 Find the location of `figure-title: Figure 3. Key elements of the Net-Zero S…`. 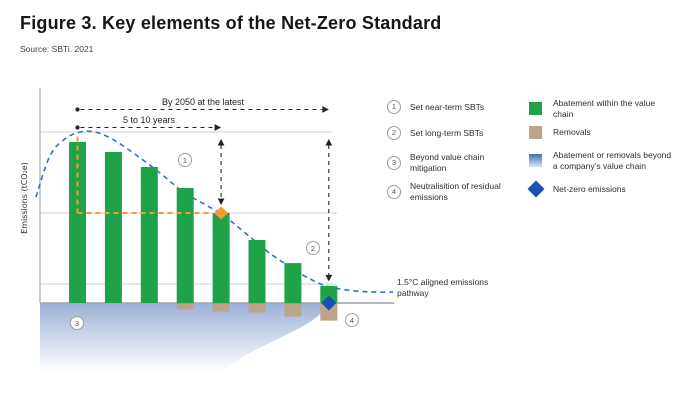

figure-title: Figure 3. Key elements of the Net-Zero S… is located at coordinates (231, 23).